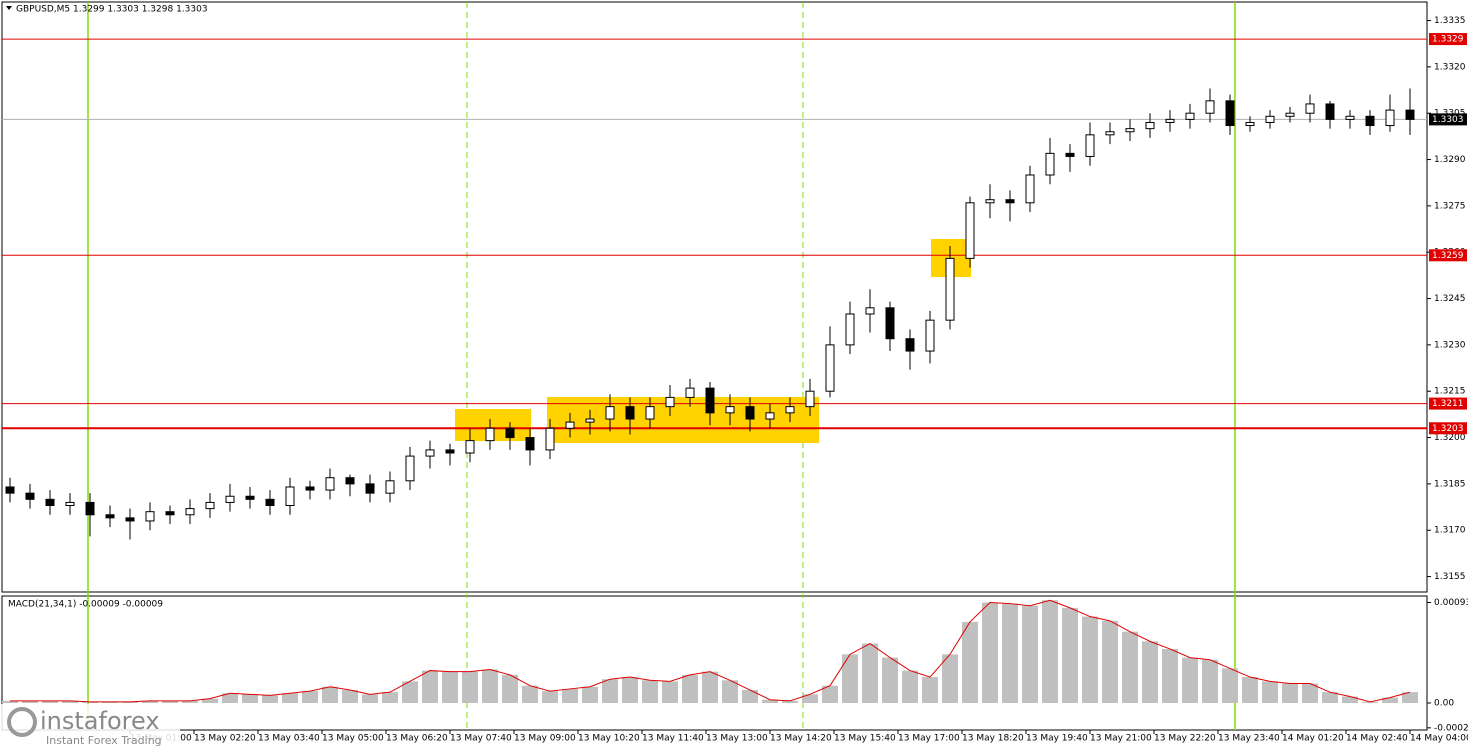 The image size is (1468, 750). What do you see at coordinates (1448, 40) in the screenshot?
I see `level-label: 1.3329` at bounding box center [1448, 40].